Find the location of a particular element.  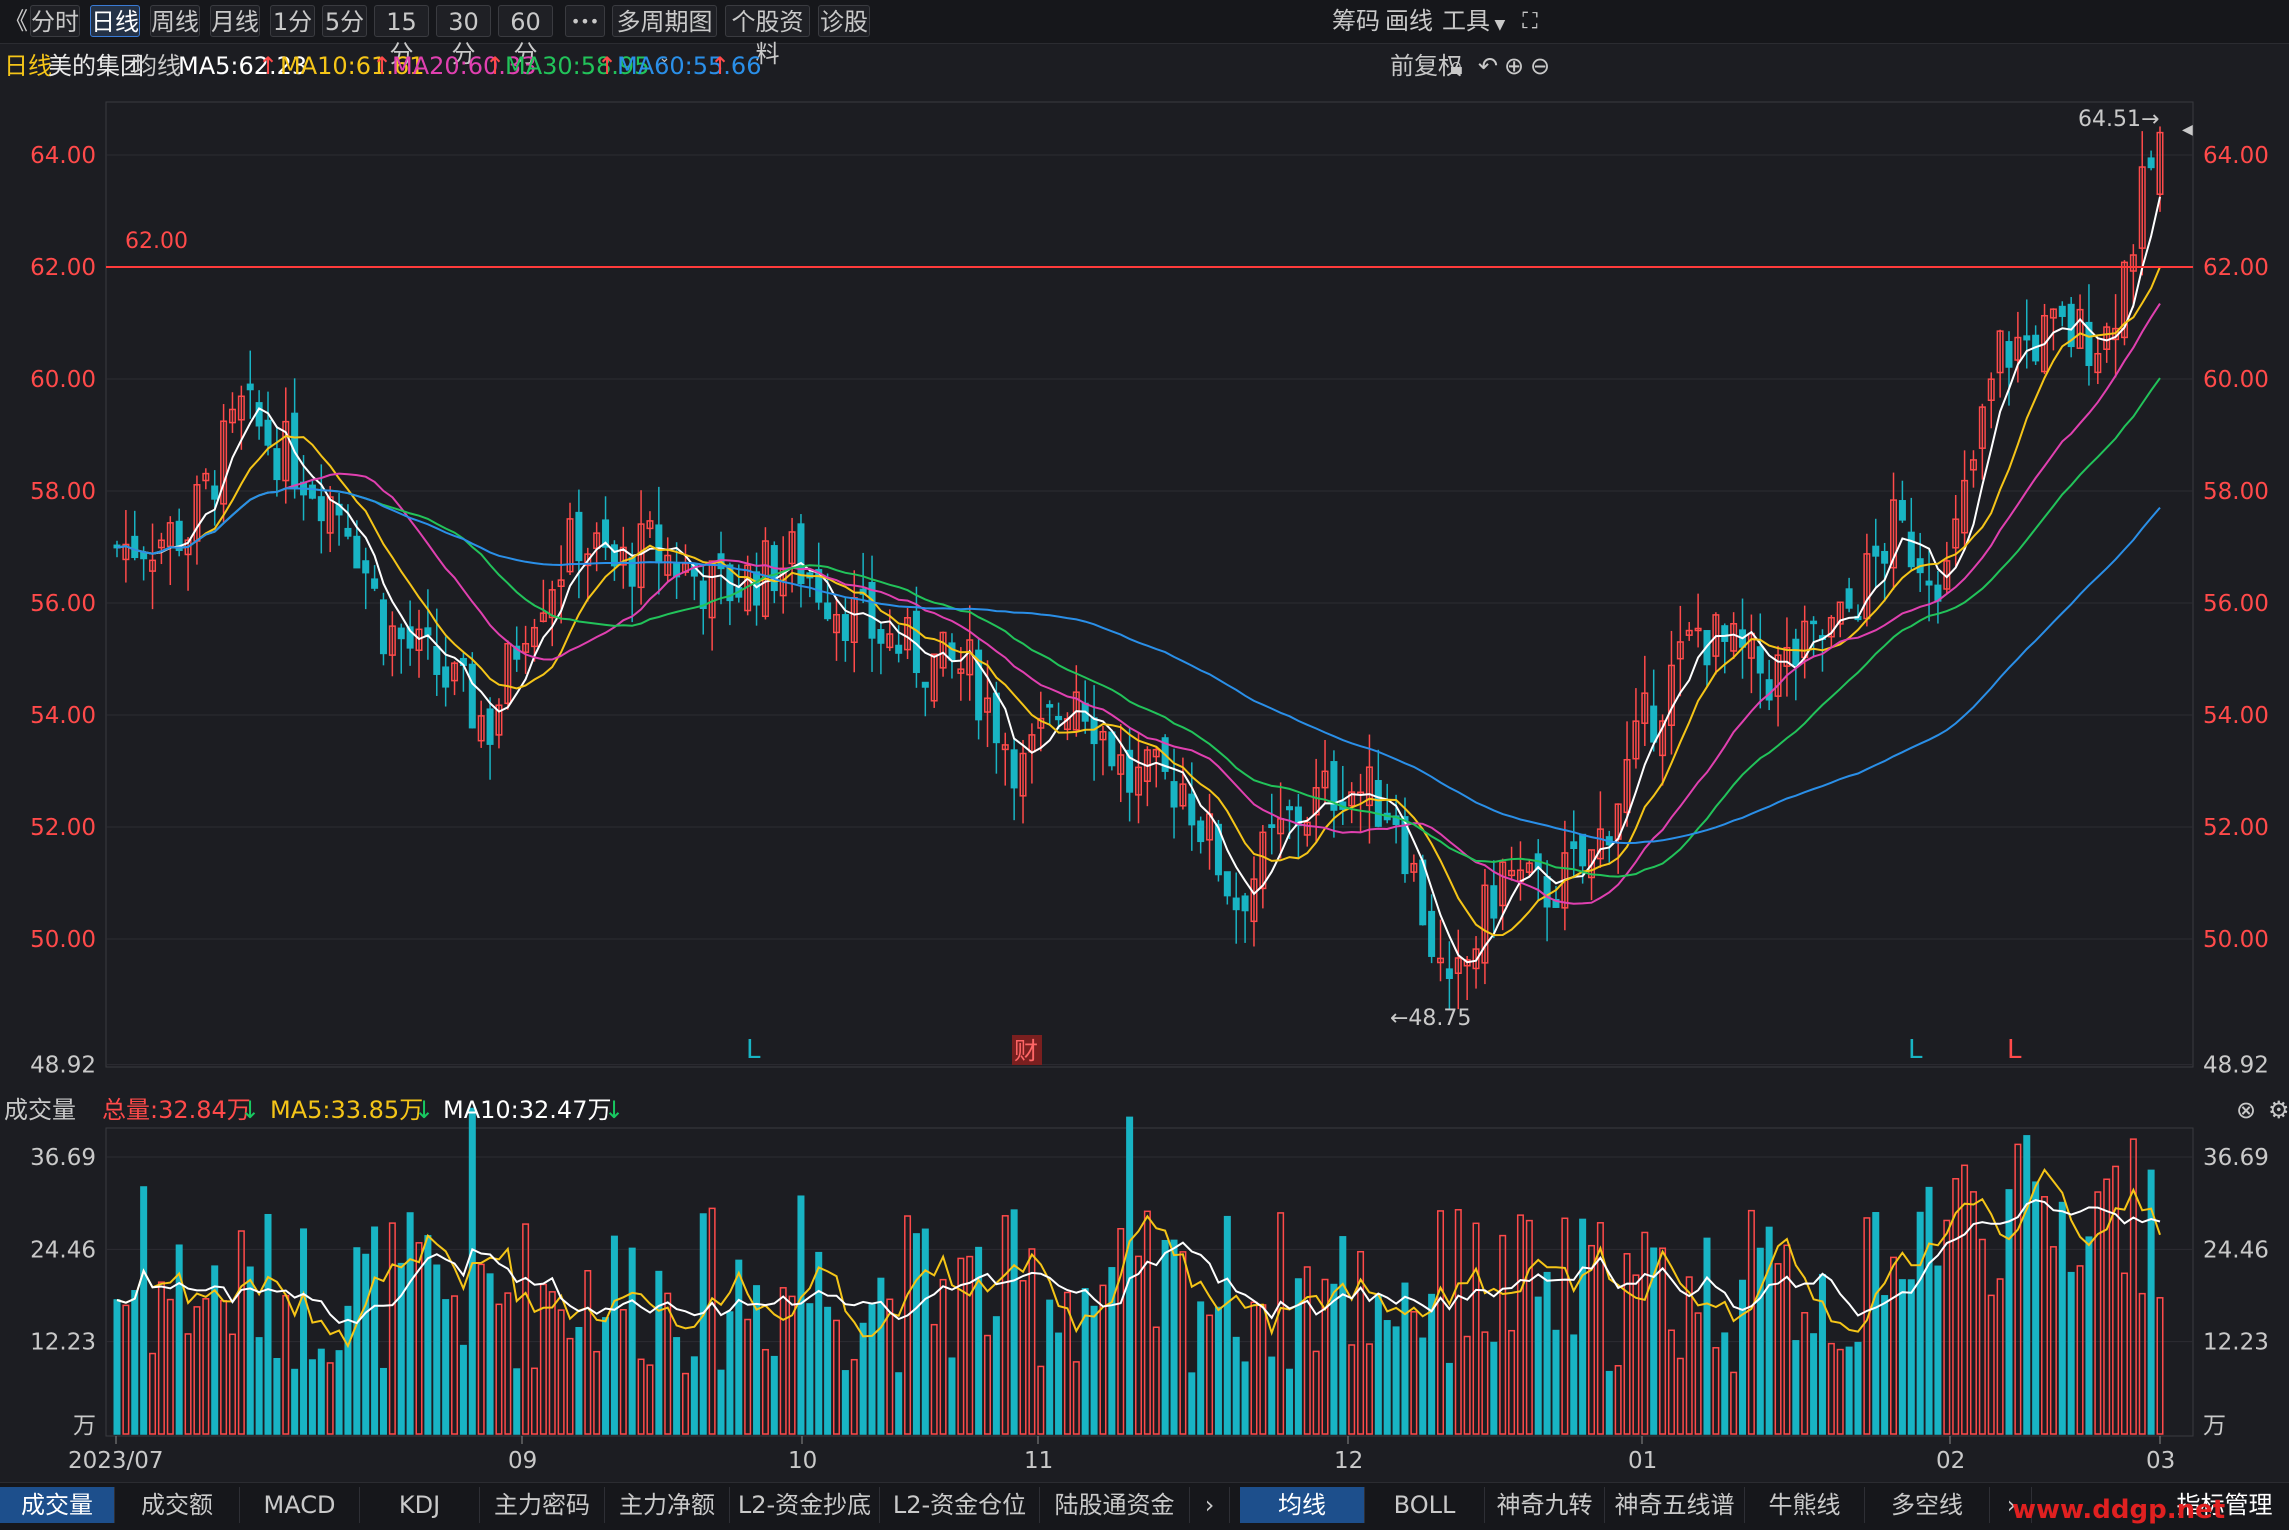

period-weekly: 周线 is located at coordinates (175, 21).